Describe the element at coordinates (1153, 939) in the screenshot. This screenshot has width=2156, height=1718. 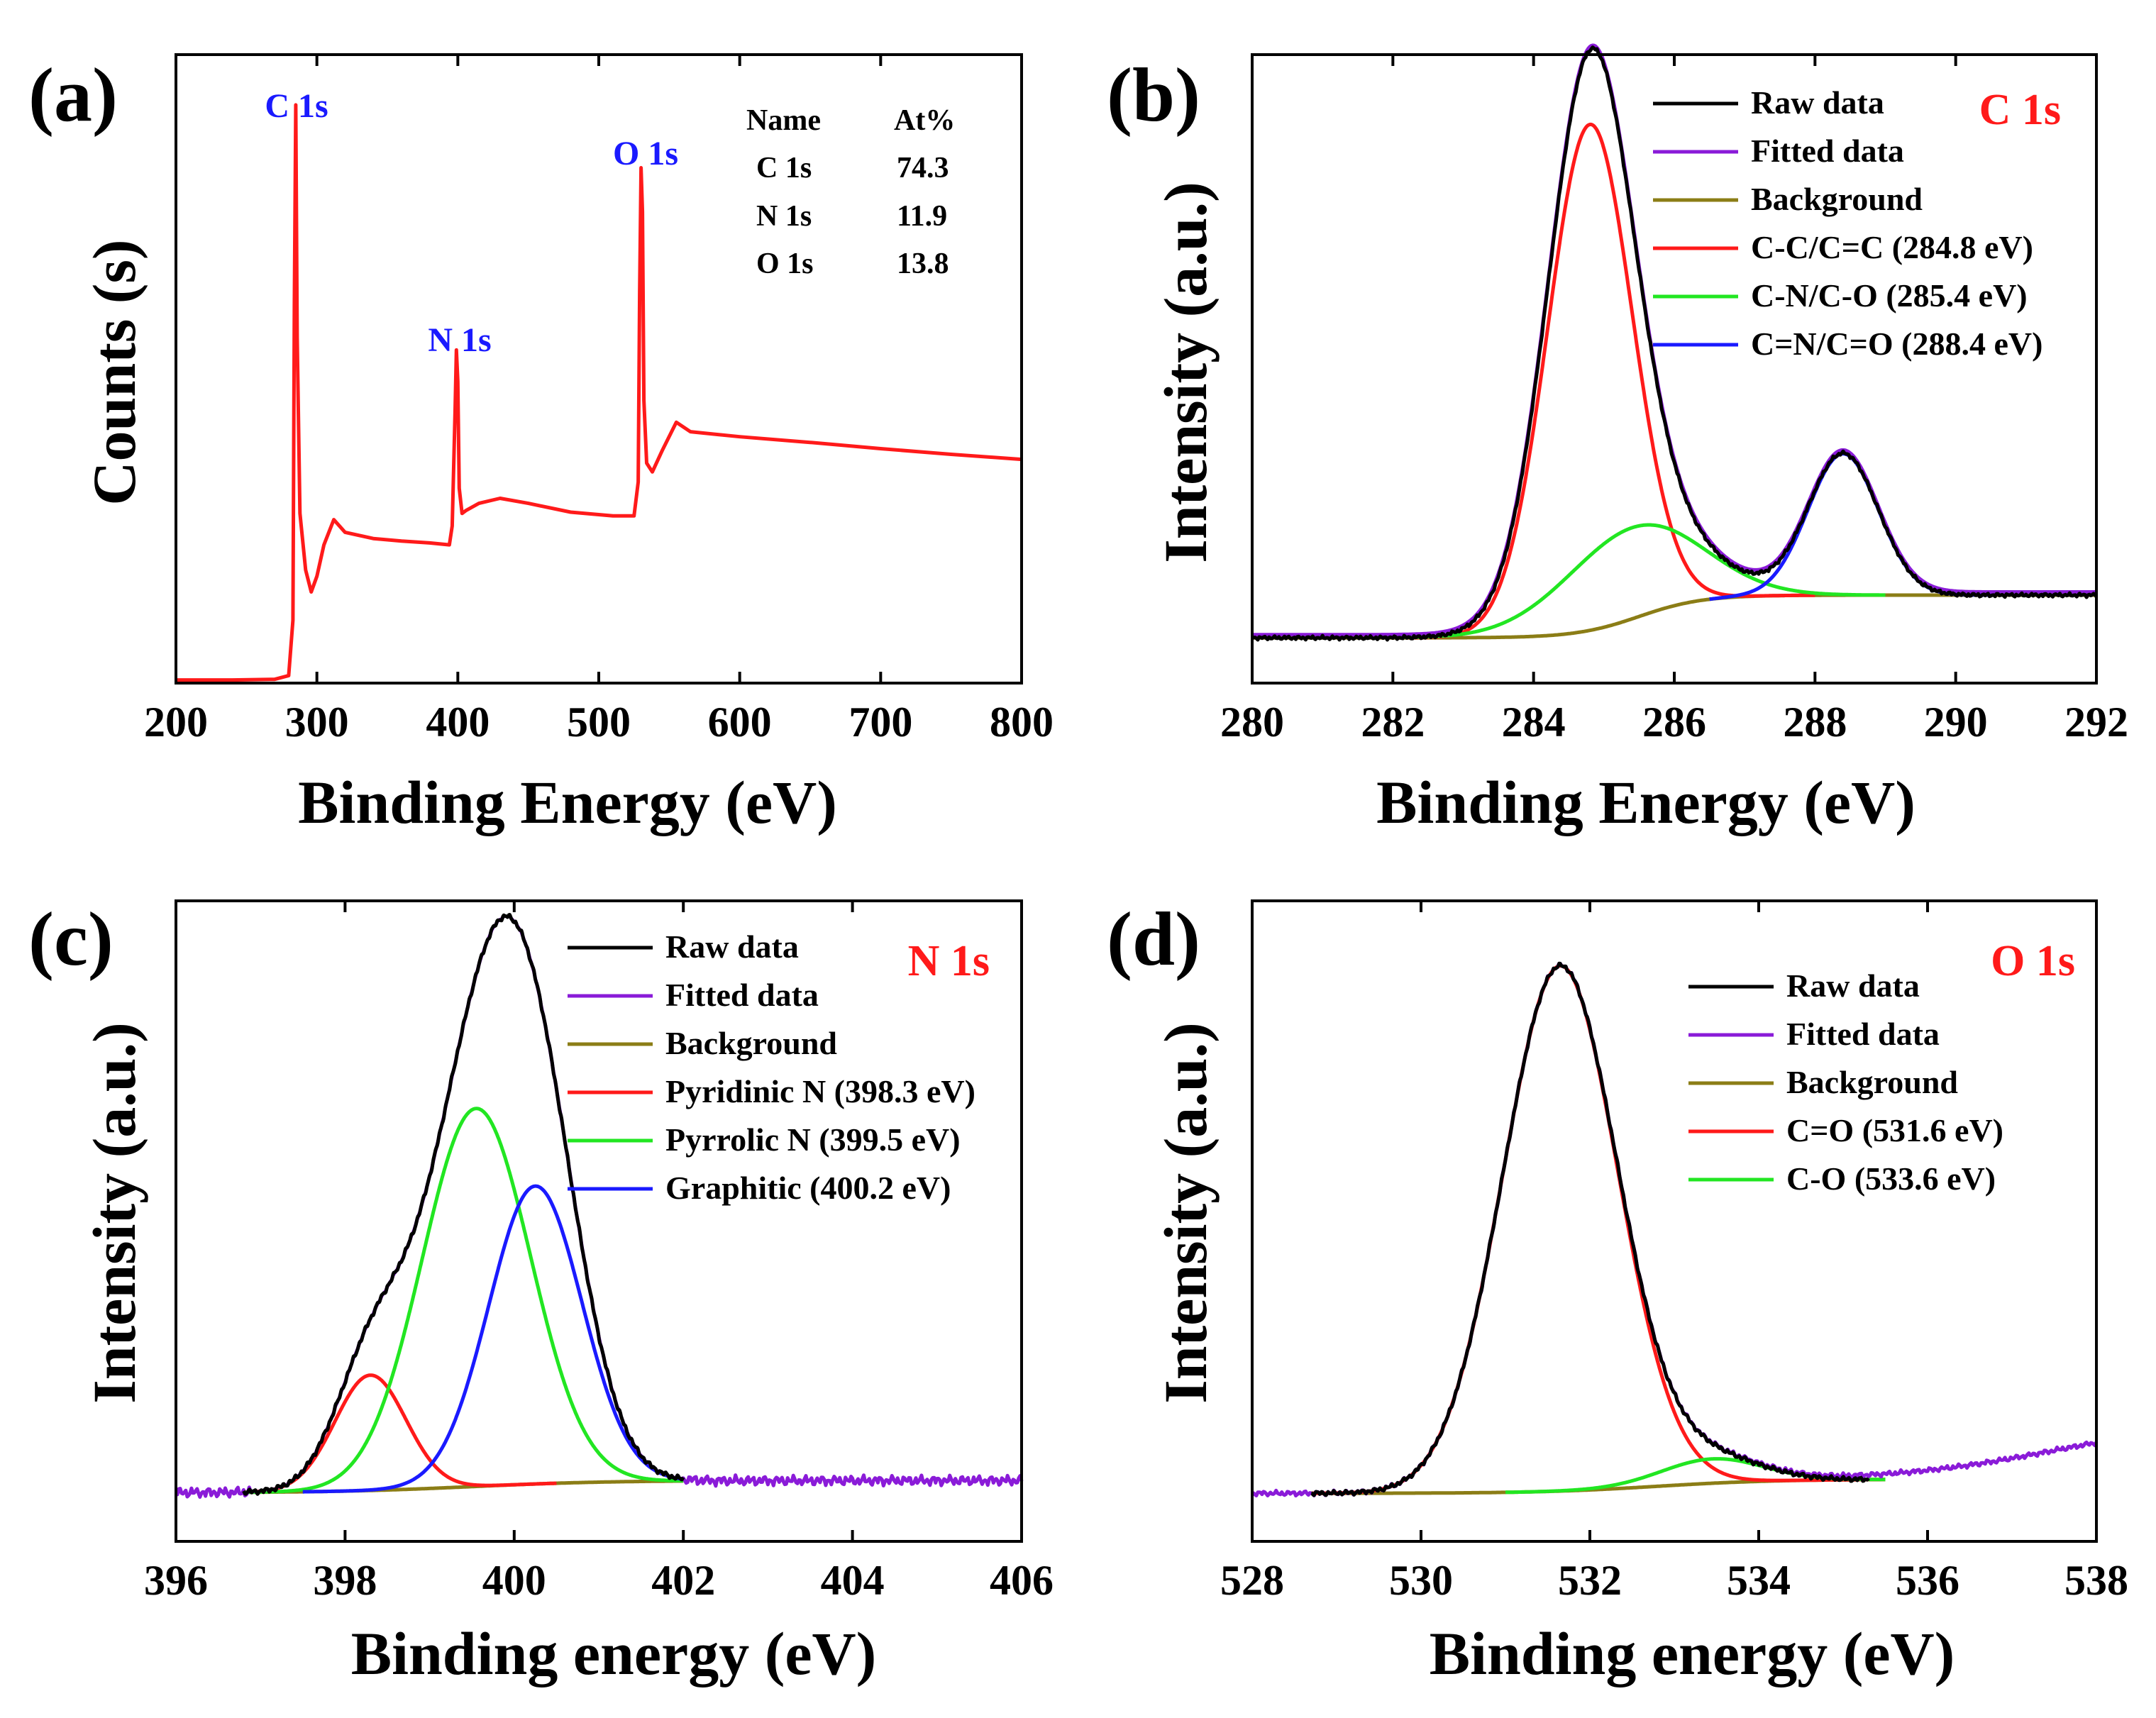
I see `panel-d-label: (d)` at that location.